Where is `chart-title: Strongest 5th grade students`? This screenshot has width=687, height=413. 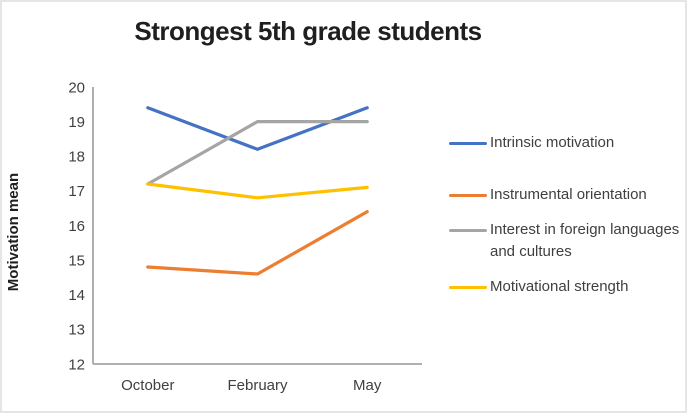 chart-title: Strongest 5th grade students is located at coordinates (308, 31).